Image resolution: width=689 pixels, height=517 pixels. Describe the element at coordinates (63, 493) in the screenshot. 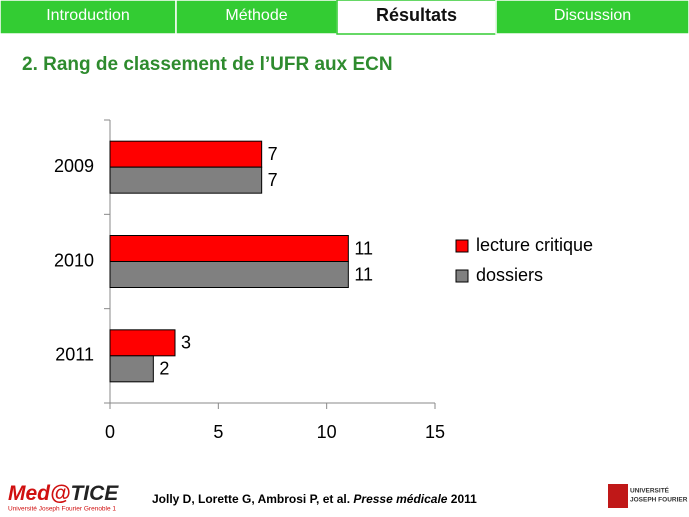

I see `logo-brand: Med@TICE` at that location.